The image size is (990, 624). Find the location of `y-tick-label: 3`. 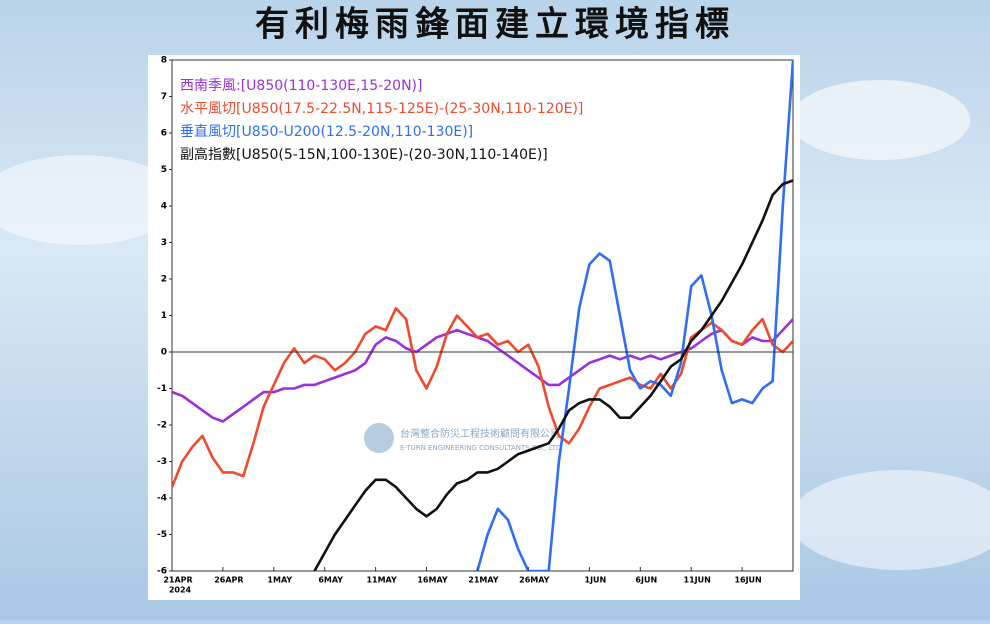

y-tick-label: 3 is located at coordinates (164, 243).